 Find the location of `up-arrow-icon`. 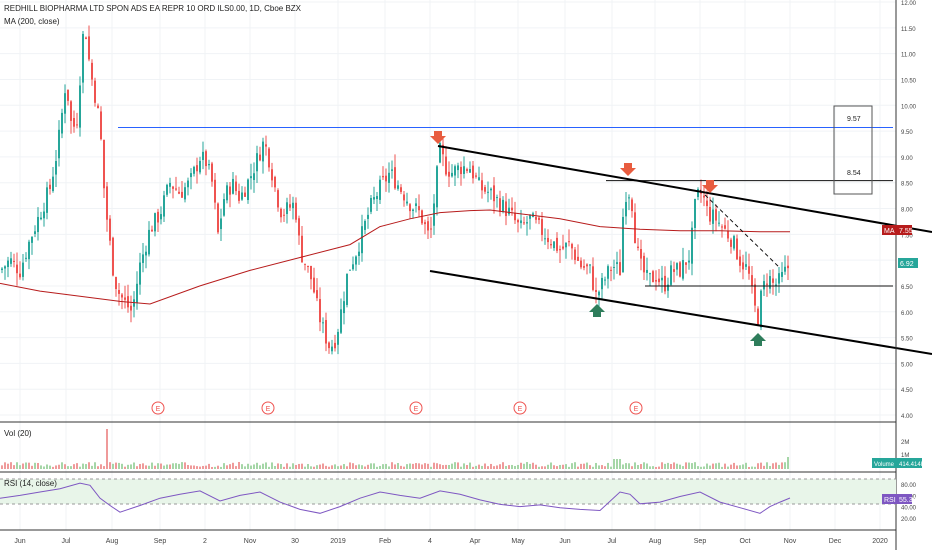

up-arrow-icon is located at coordinates (597, 310).